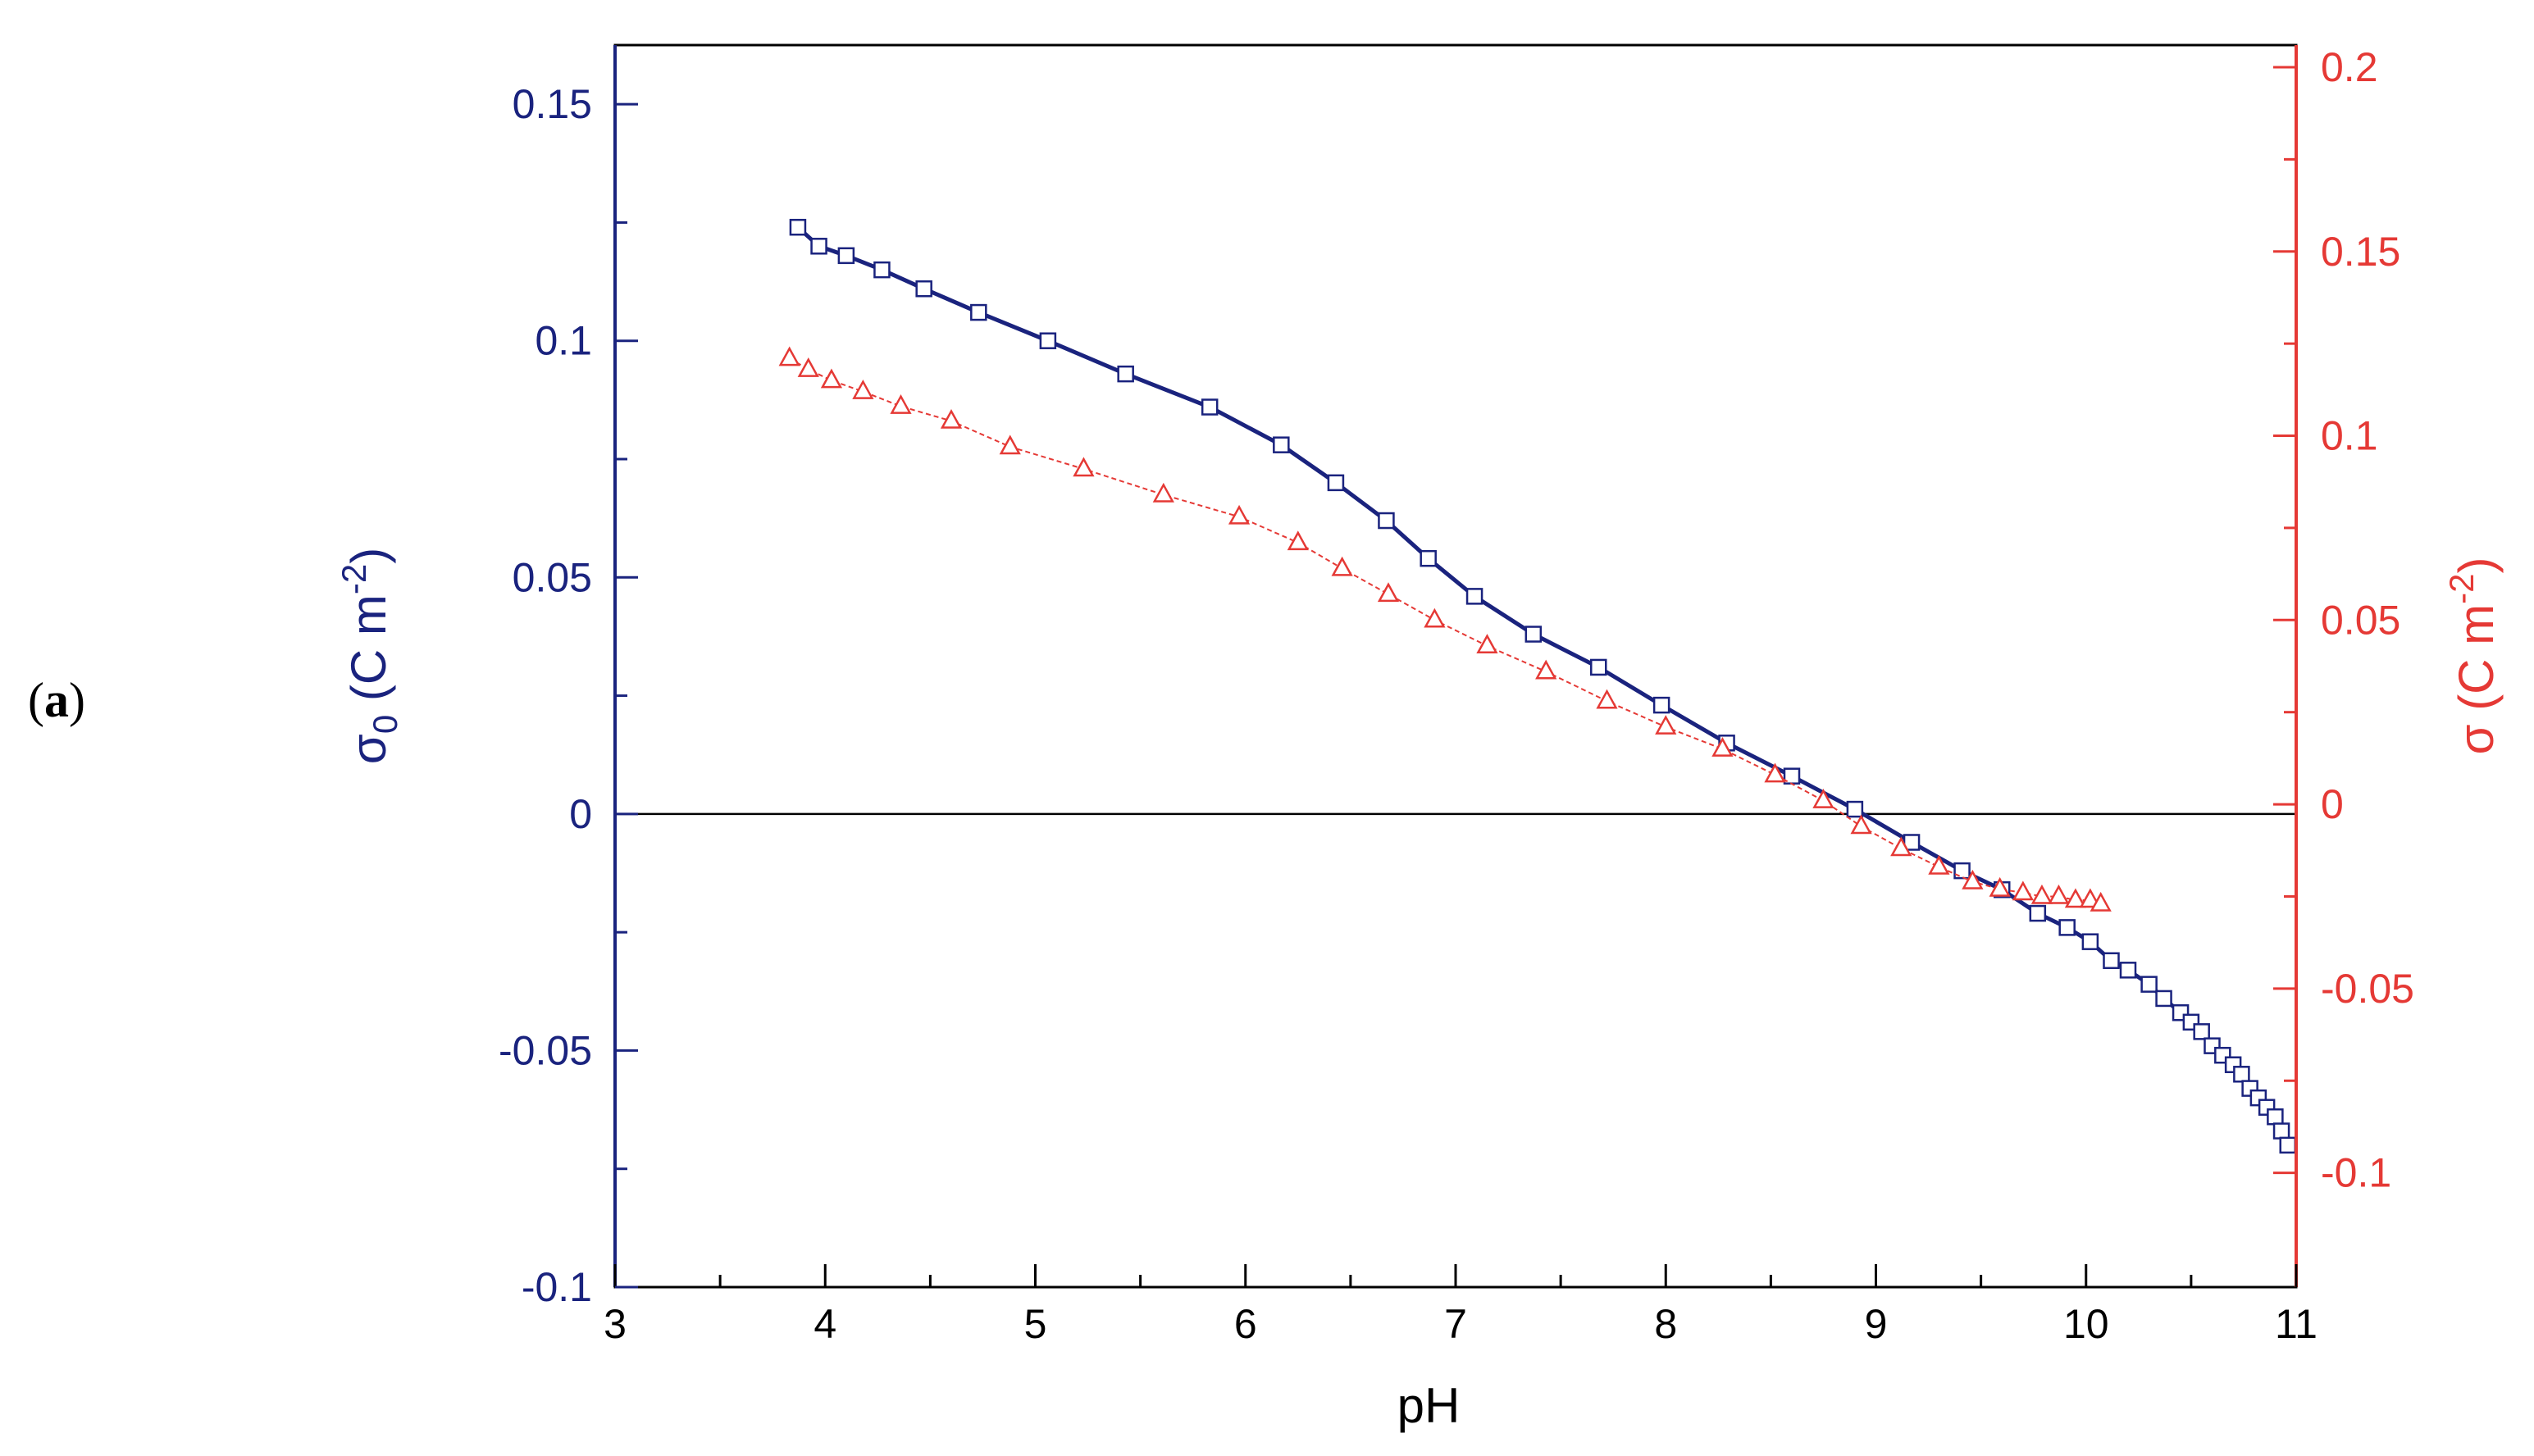 This screenshot has width=2534, height=1456. Describe the element at coordinates (552, 577) in the screenshot. I see `left-y-tick-label: 0.05` at that location.